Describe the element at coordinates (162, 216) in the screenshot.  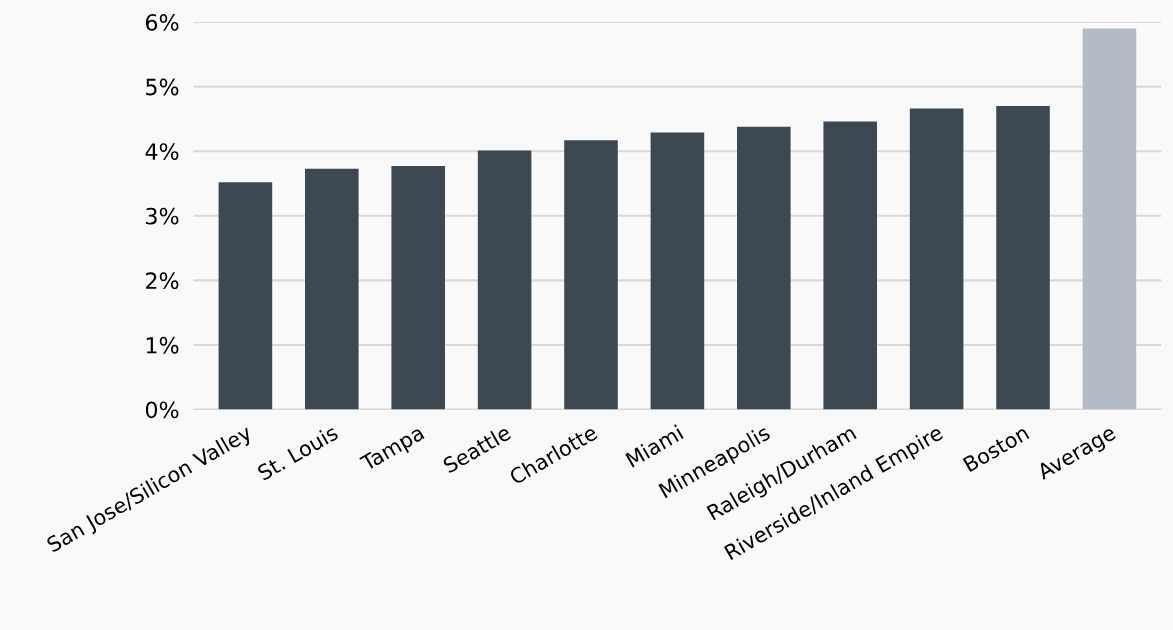
I see `y-tick-label: 3%` at that location.